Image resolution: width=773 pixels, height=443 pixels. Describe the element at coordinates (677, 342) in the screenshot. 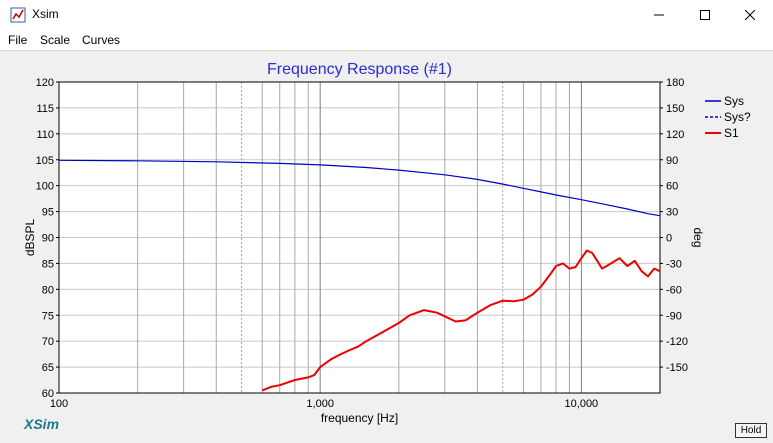

I see `y2-tick-label: -120` at that location.